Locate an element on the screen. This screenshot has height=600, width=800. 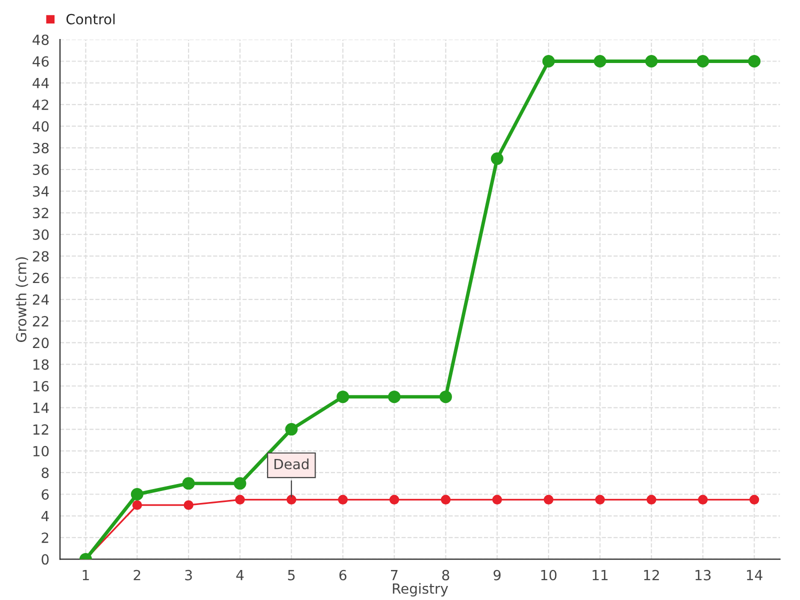
y-axis-title: Growth (cm) is located at coordinates (22, 299).